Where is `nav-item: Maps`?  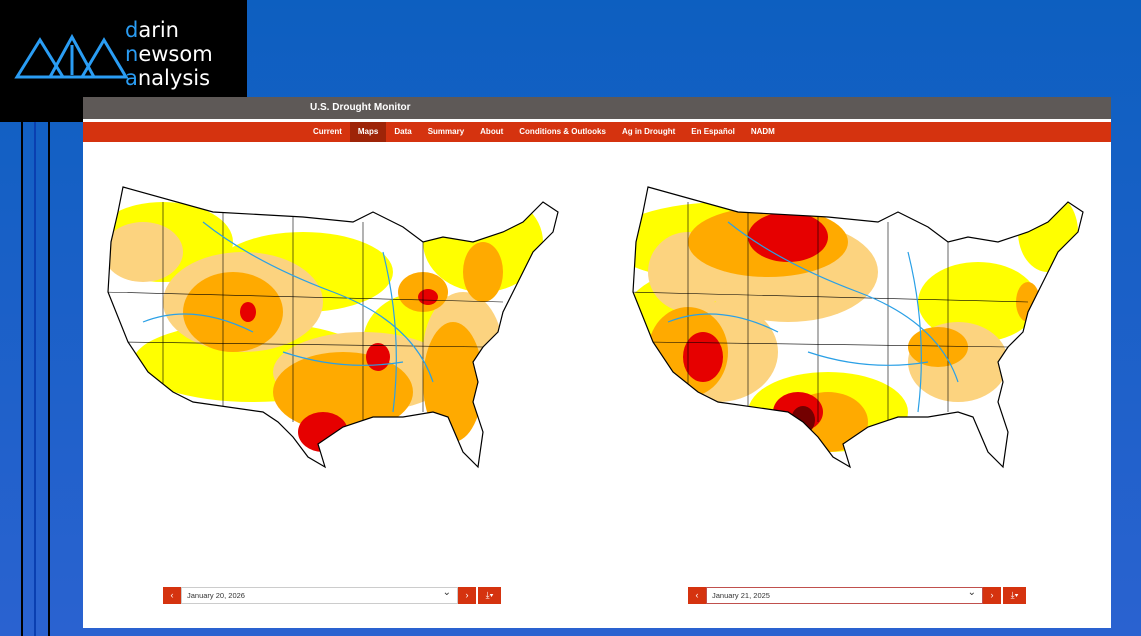 nav-item: Maps is located at coordinates (368, 132).